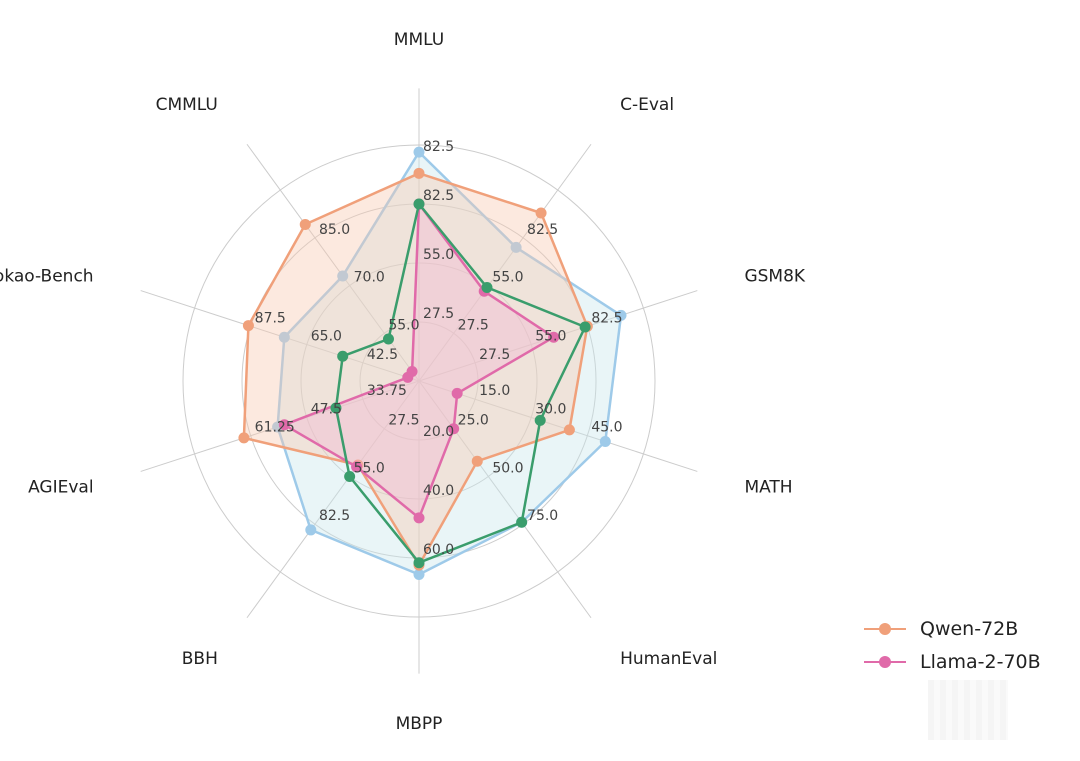 This screenshot has width=1080, height=761. I want to click on axis-label-4: HumanEval, so click(668, 659).